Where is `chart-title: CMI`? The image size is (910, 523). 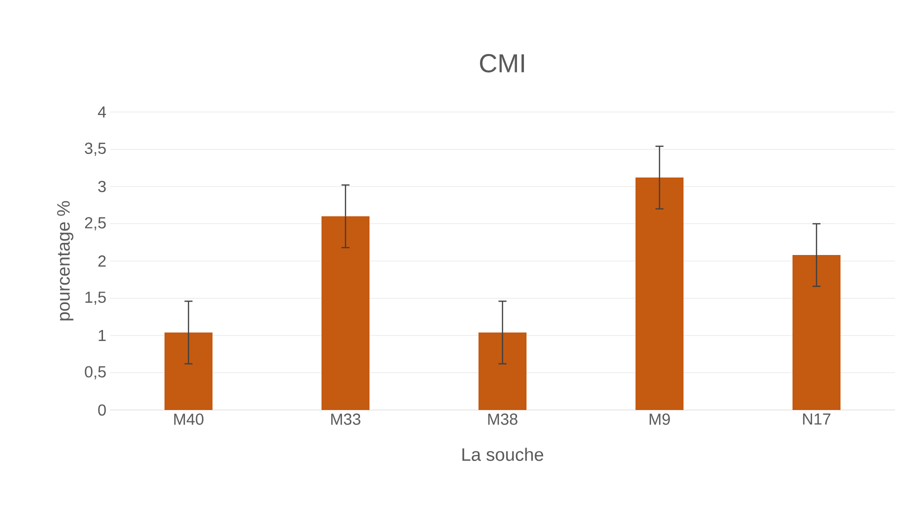 chart-title: CMI is located at coordinates (502, 63).